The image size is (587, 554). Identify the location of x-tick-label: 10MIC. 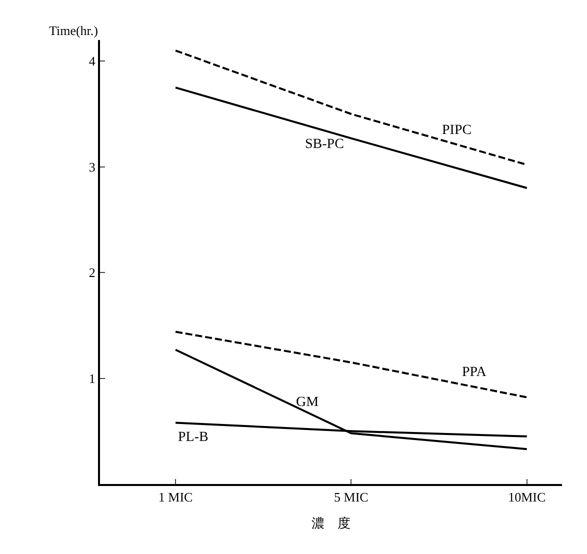
(527, 497).